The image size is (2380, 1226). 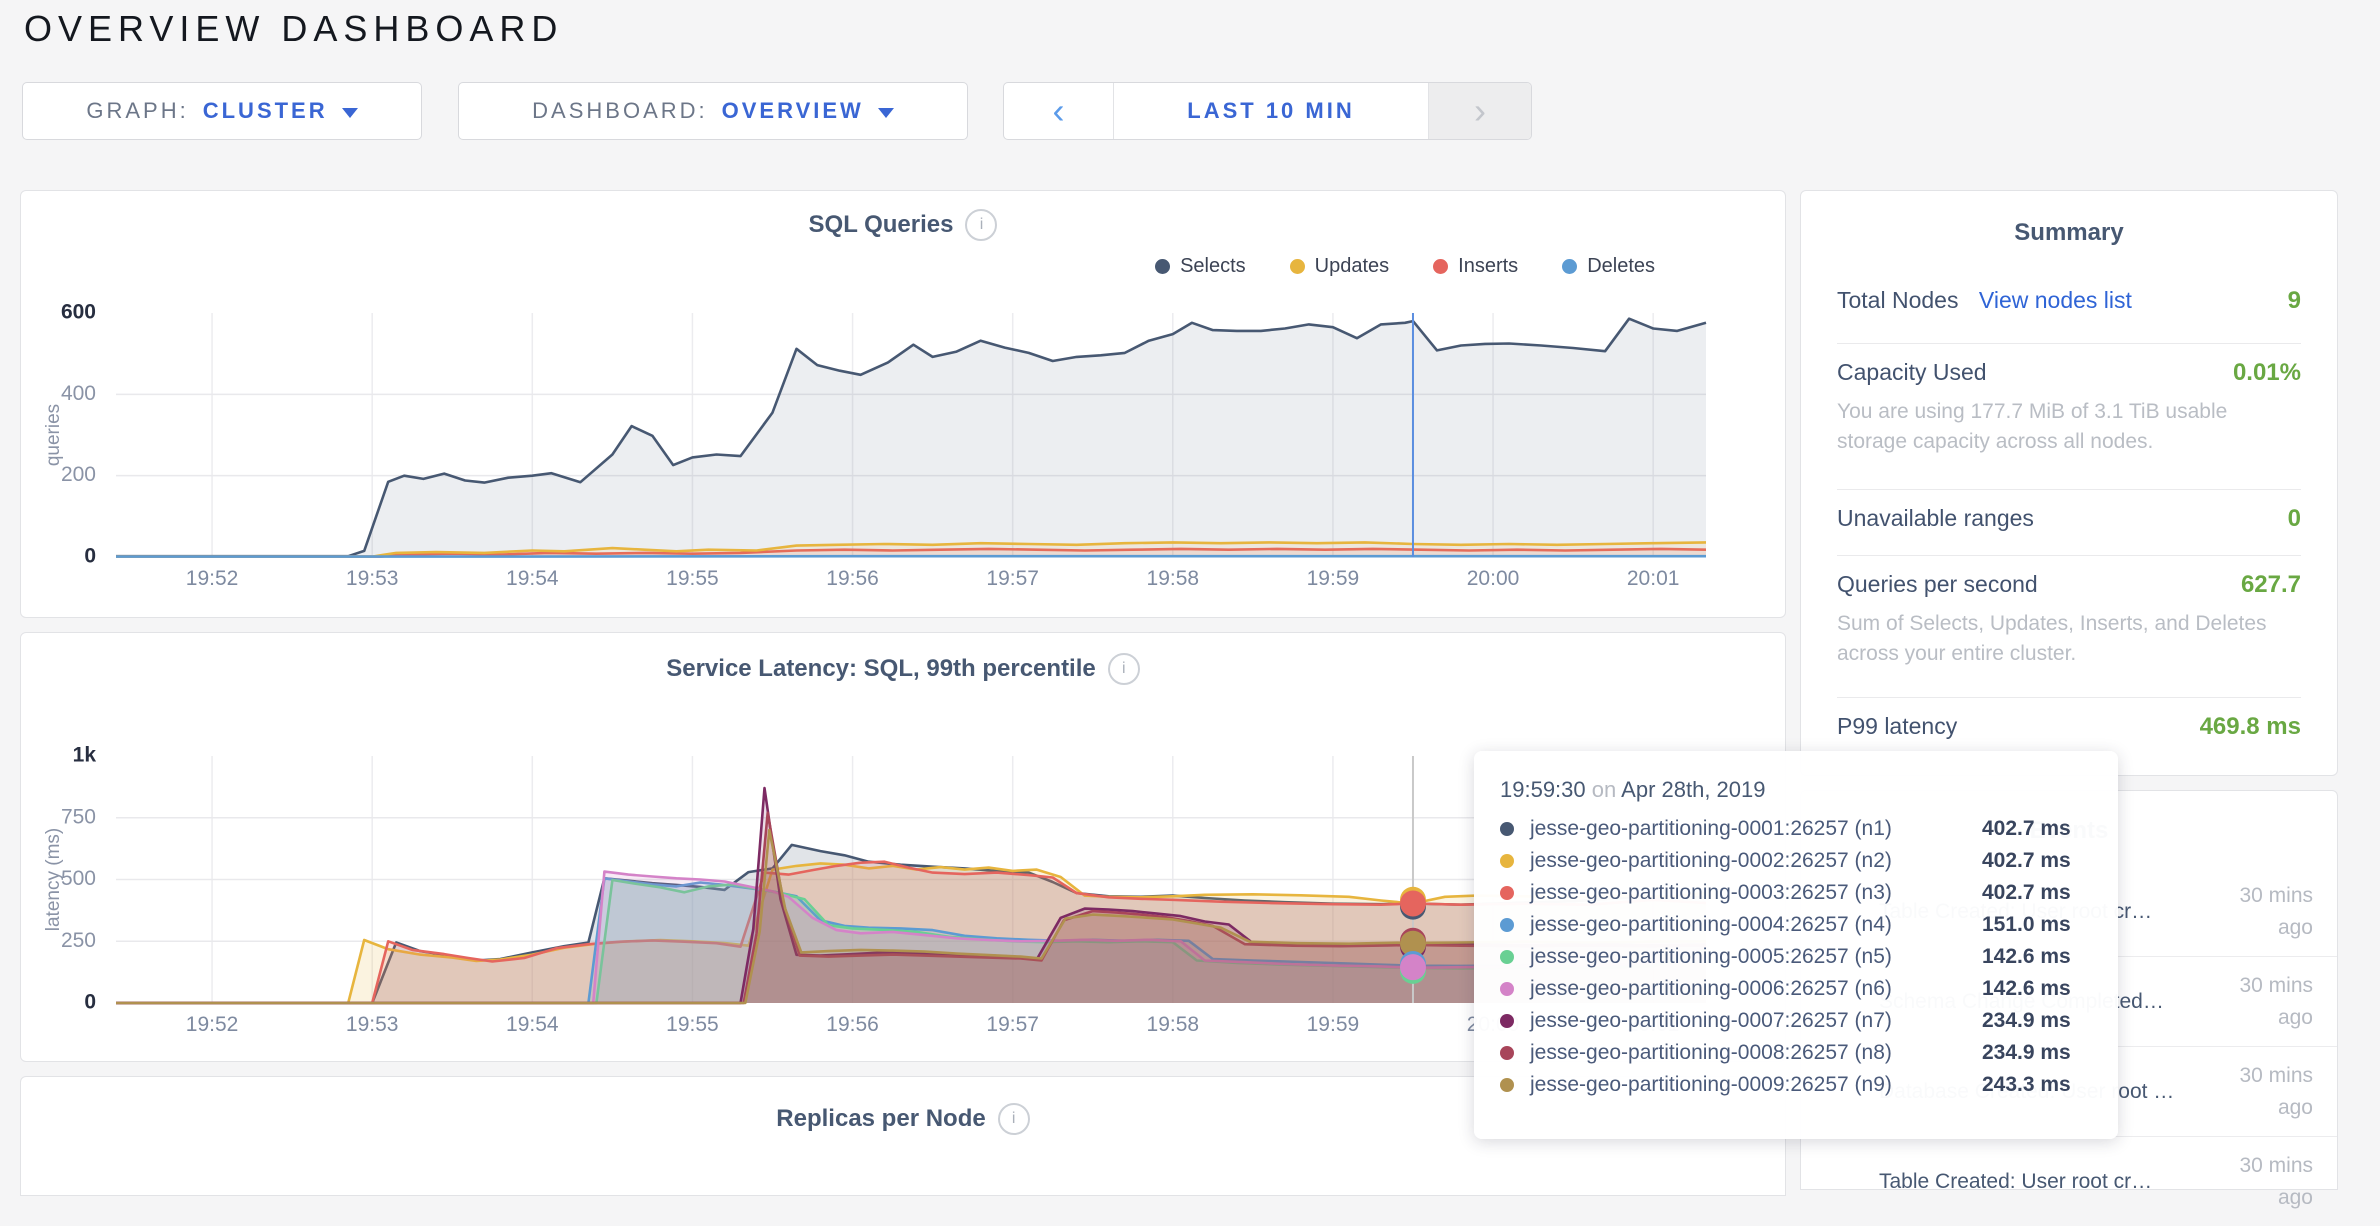 I want to click on summary-total-nodes-row: Total Nodes View nodes list 9, so click(x=2069, y=301).